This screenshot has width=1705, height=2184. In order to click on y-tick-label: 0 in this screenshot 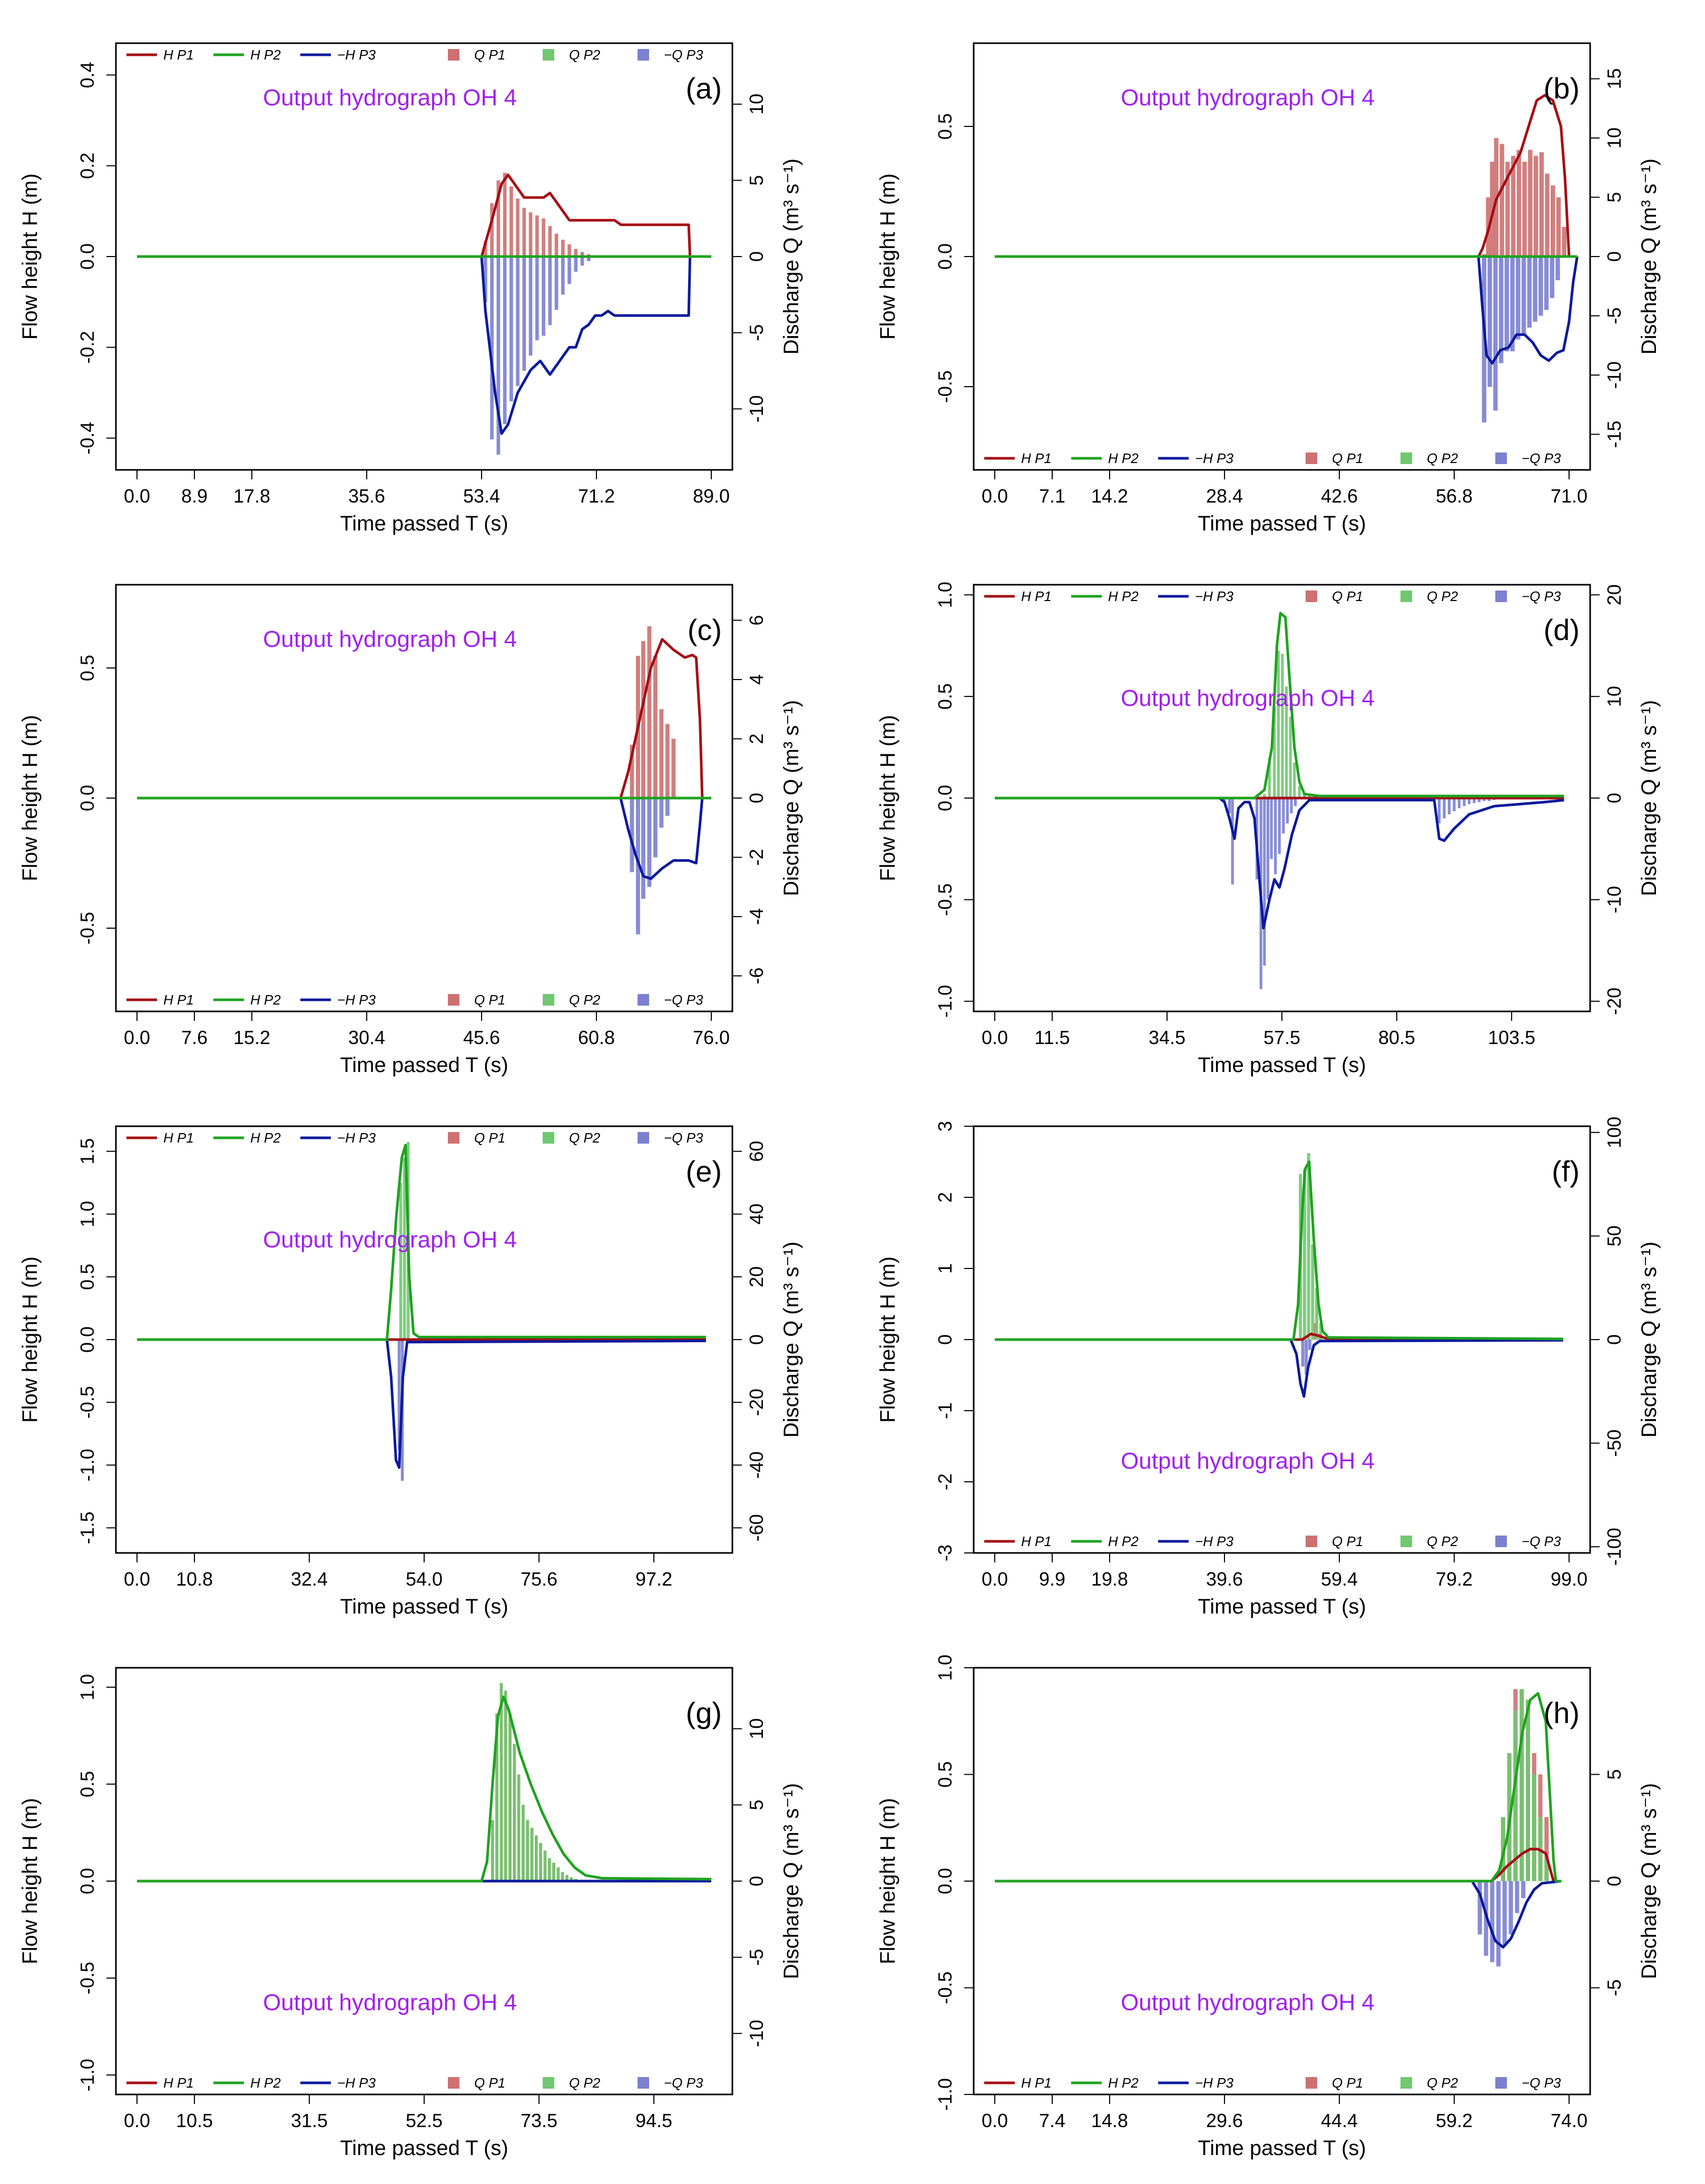, I will do `click(945, 1340)`.